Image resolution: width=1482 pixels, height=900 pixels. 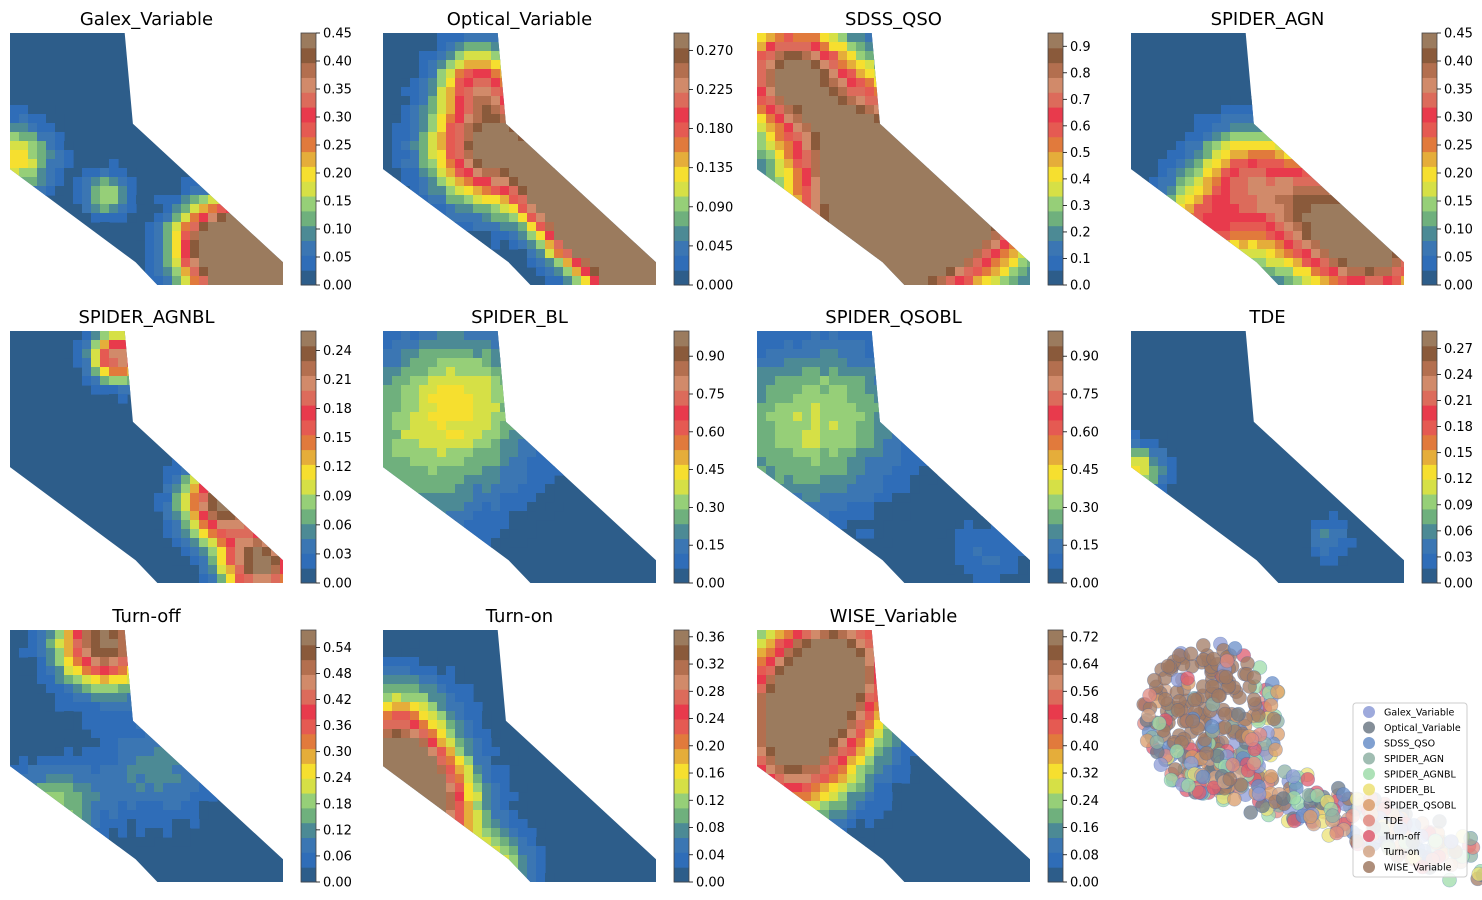 What do you see at coordinates (337, 467) in the screenshot?
I see `colorbar-tick-label: 0.12` at bounding box center [337, 467].